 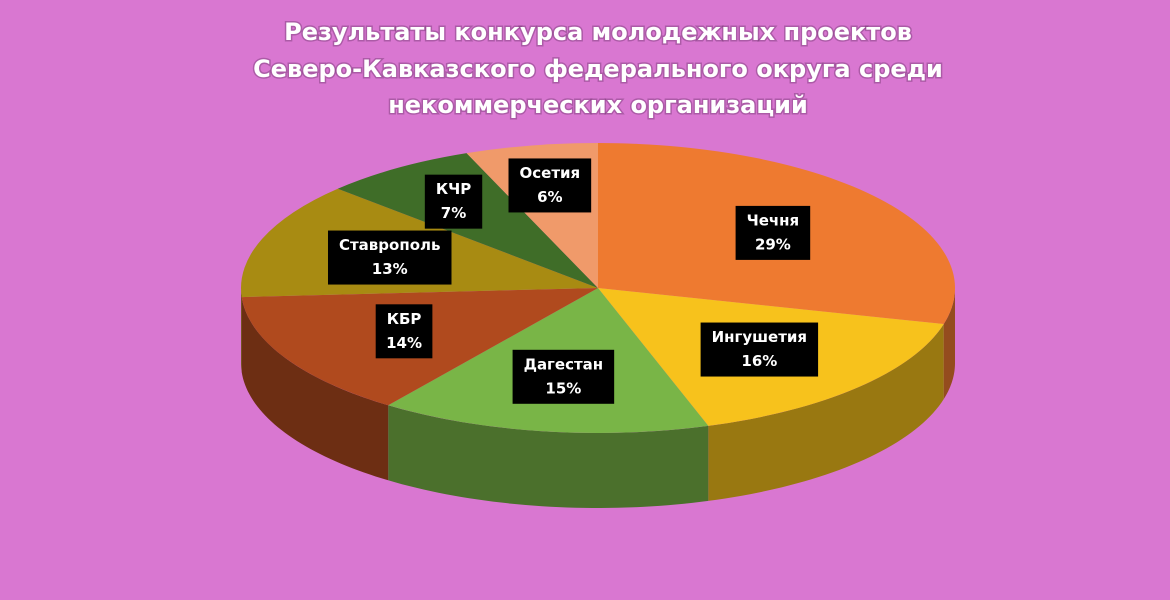 I want to click on chart-title: Результаты конкурса молодежных проектов, so click(x=598, y=32).